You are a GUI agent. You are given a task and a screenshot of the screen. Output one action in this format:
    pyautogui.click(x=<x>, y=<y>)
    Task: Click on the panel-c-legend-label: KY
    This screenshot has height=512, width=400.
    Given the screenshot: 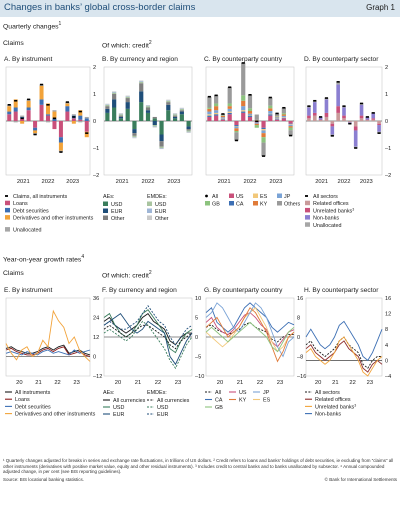 What is the action you would take?
    pyautogui.click(x=264, y=205)
    